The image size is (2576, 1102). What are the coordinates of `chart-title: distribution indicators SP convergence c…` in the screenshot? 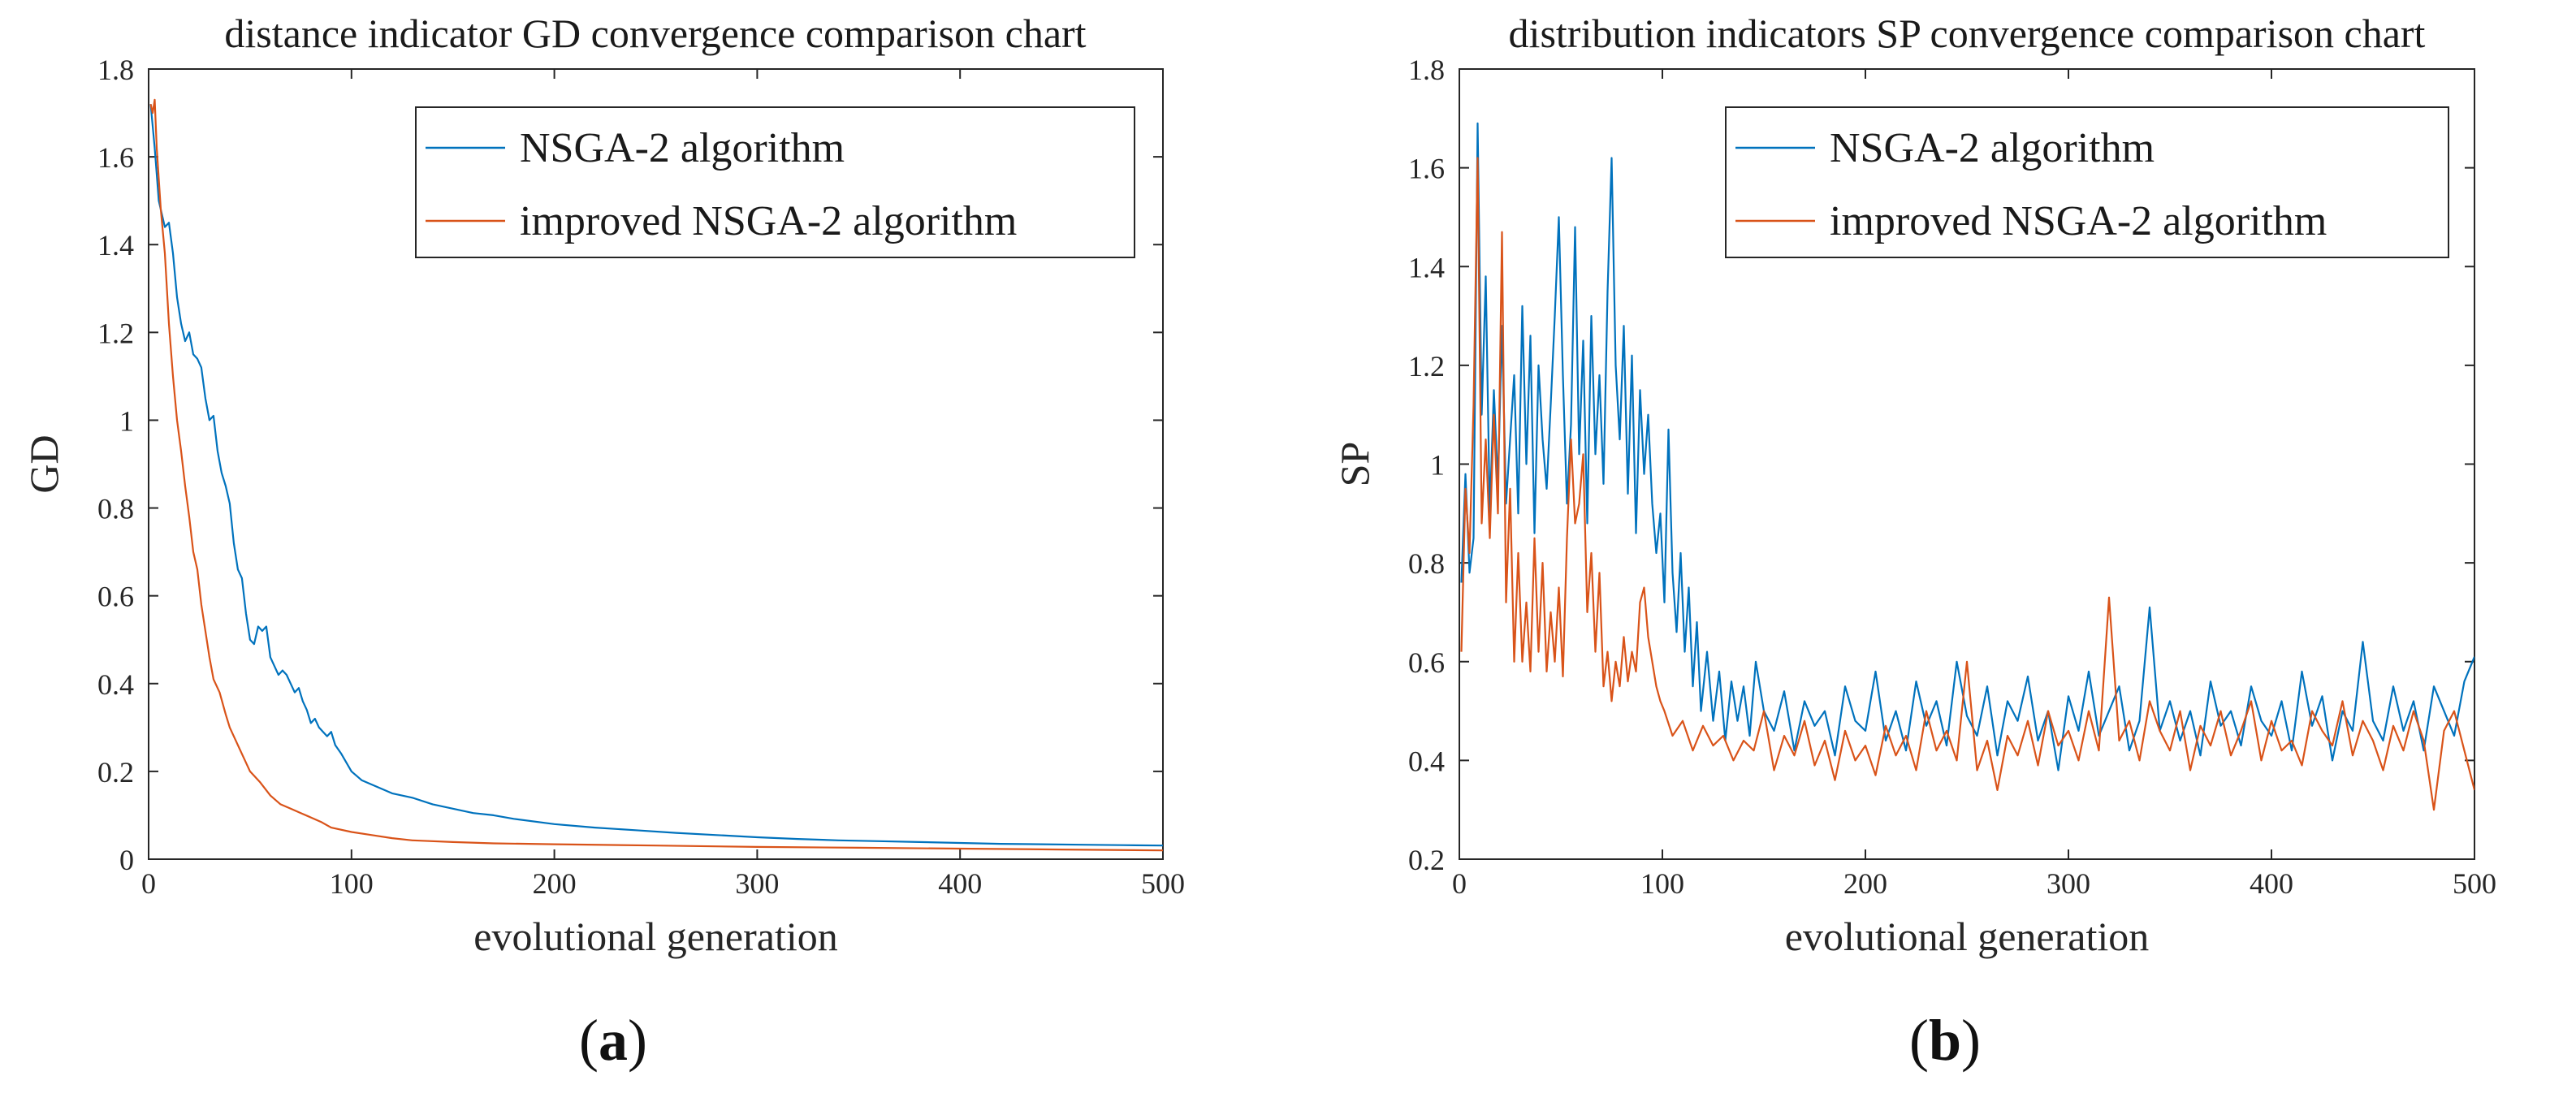 It's located at (1968, 33).